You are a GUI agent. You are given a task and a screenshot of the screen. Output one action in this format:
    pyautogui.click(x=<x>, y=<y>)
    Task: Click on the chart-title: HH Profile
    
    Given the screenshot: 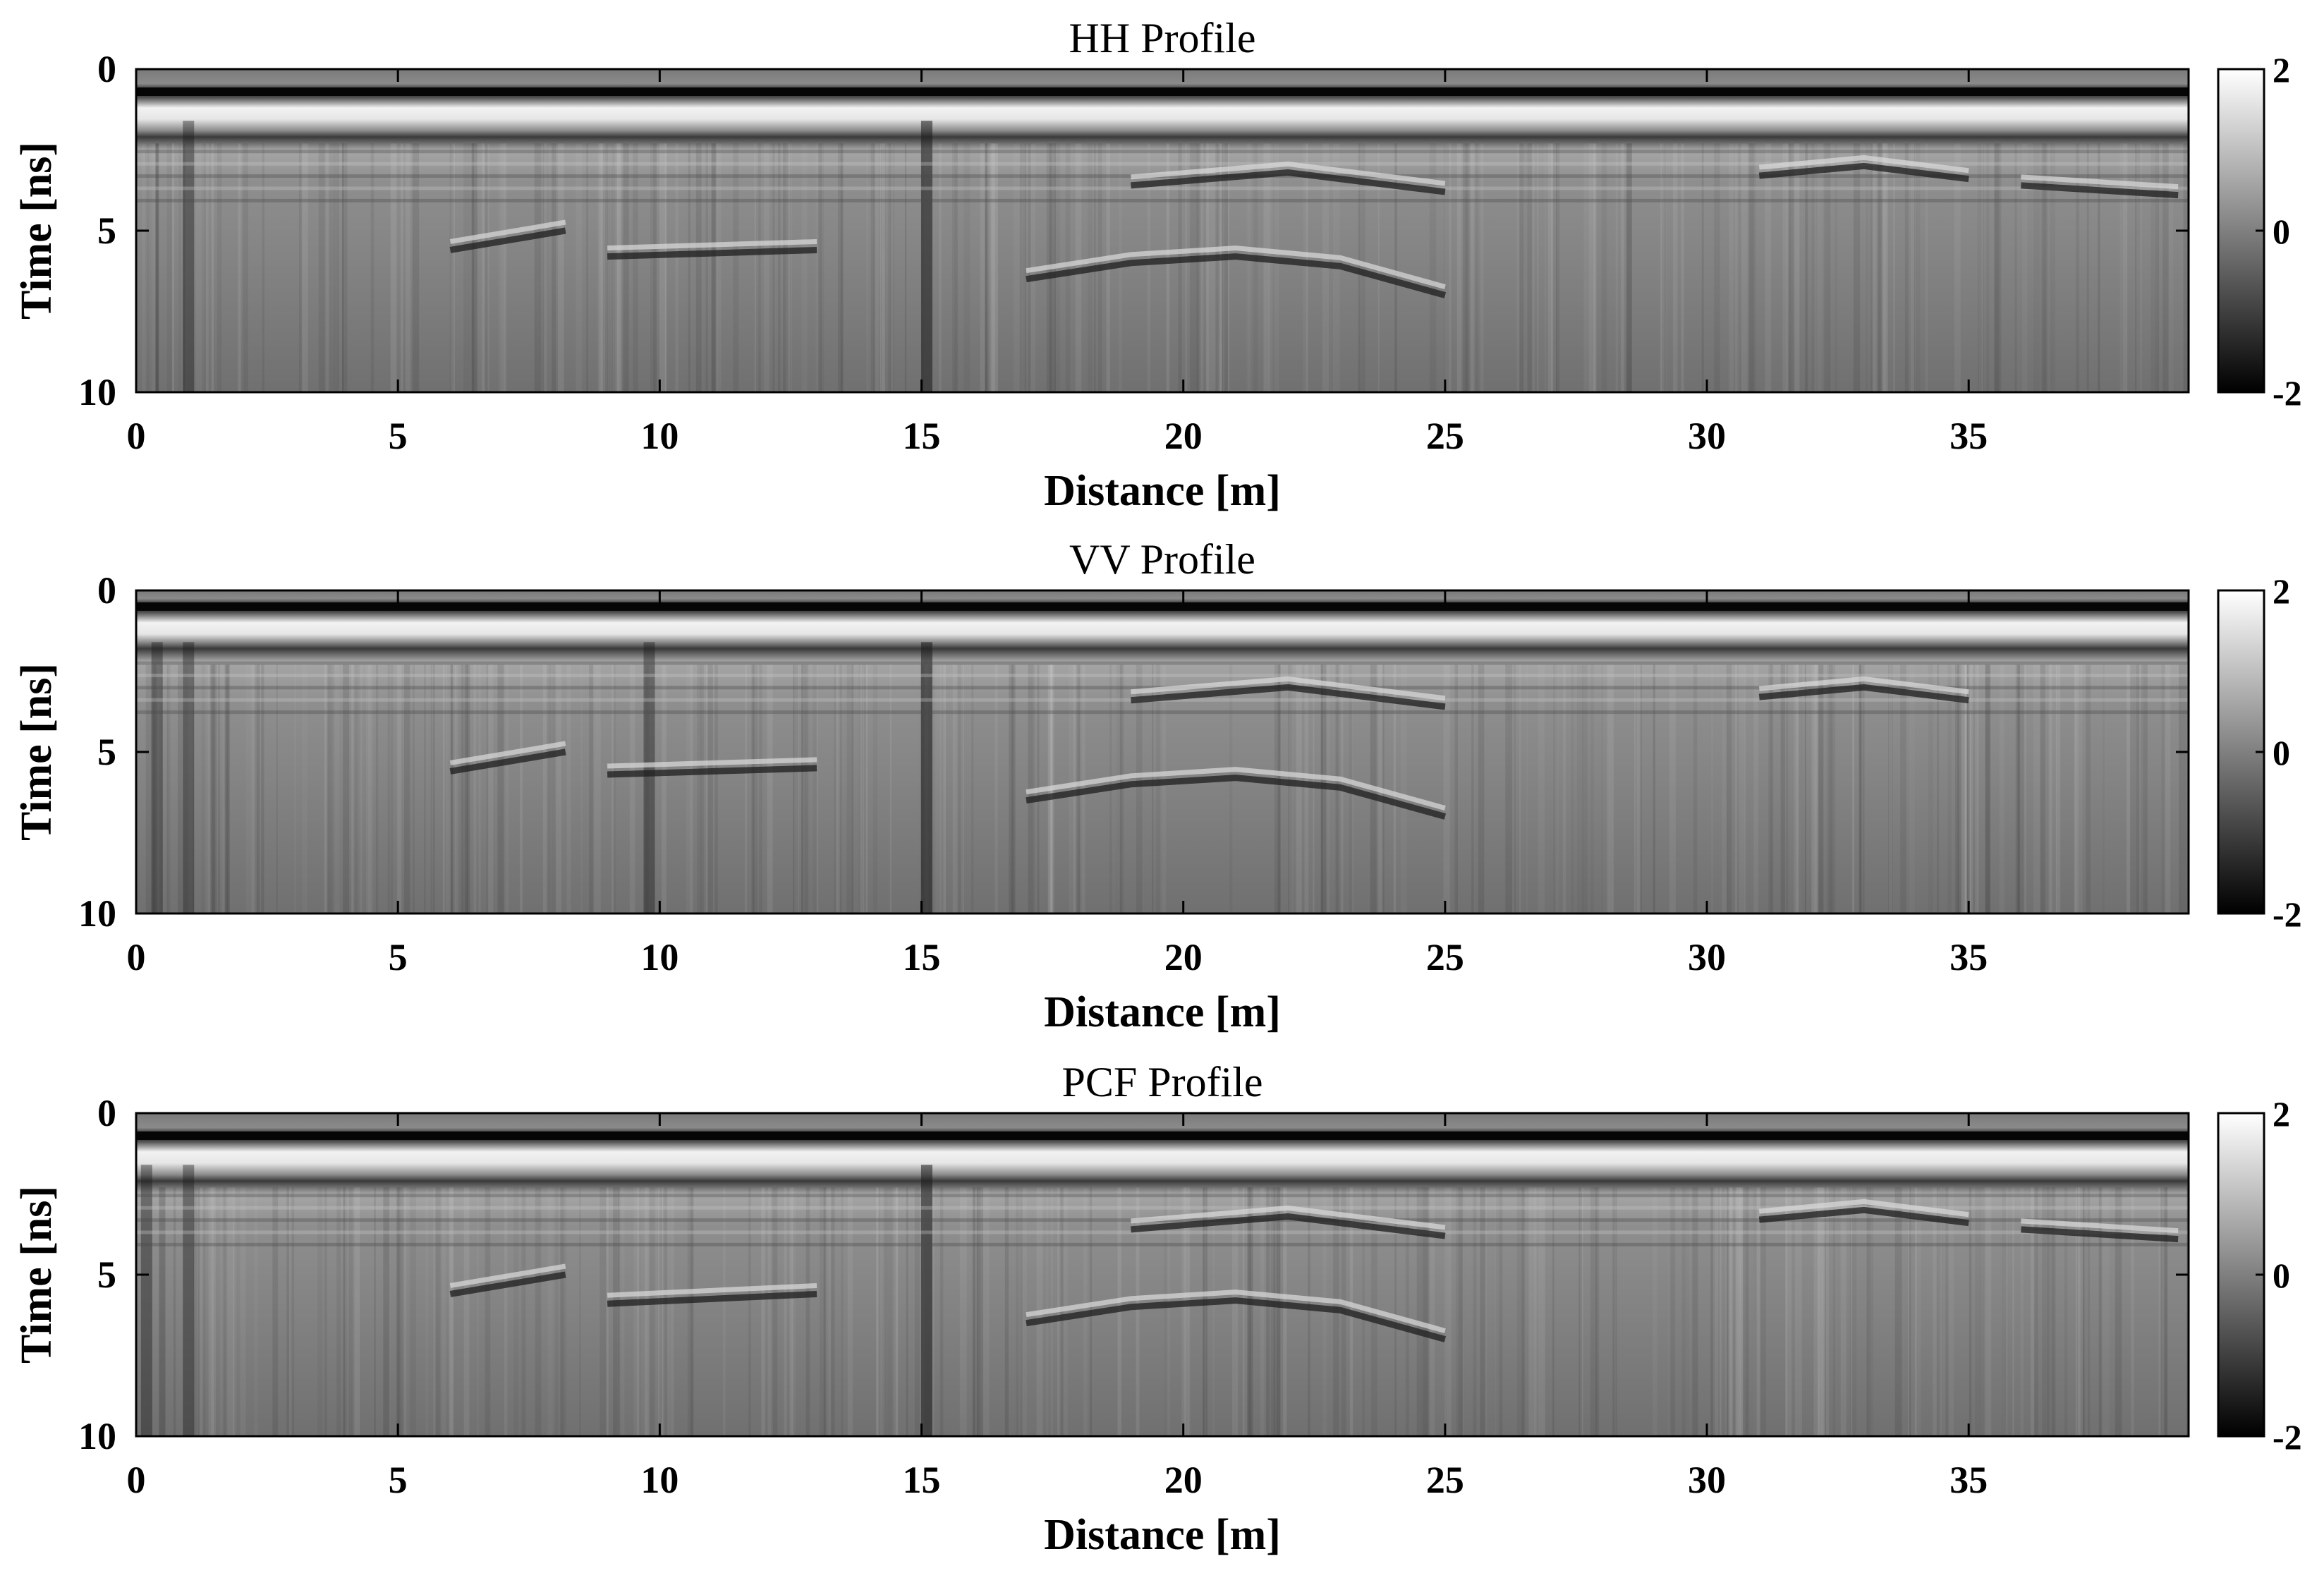 What is the action you would take?
    pyautogui.click(x=1162, y=38)
    